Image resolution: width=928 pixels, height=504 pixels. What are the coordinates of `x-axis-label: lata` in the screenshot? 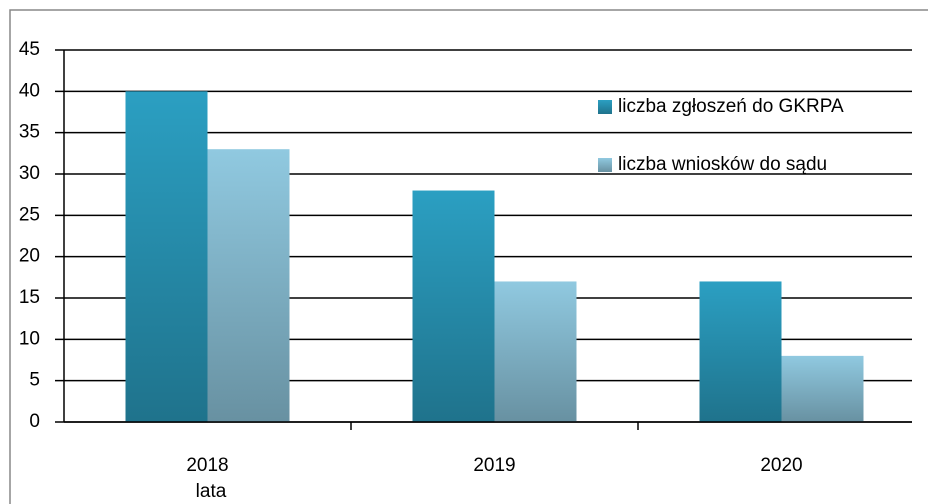 It's located at (211, 491).